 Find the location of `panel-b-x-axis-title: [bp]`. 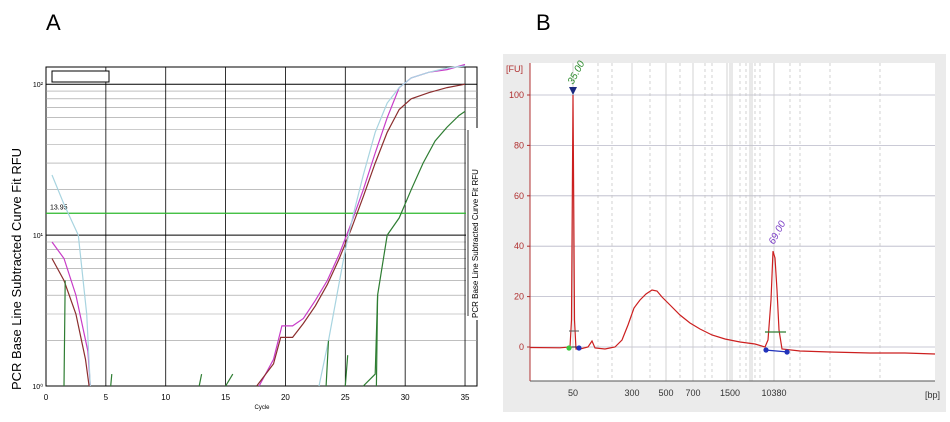

panel-b-x-axis-title: [bp] is located at coordinates (932, 395).